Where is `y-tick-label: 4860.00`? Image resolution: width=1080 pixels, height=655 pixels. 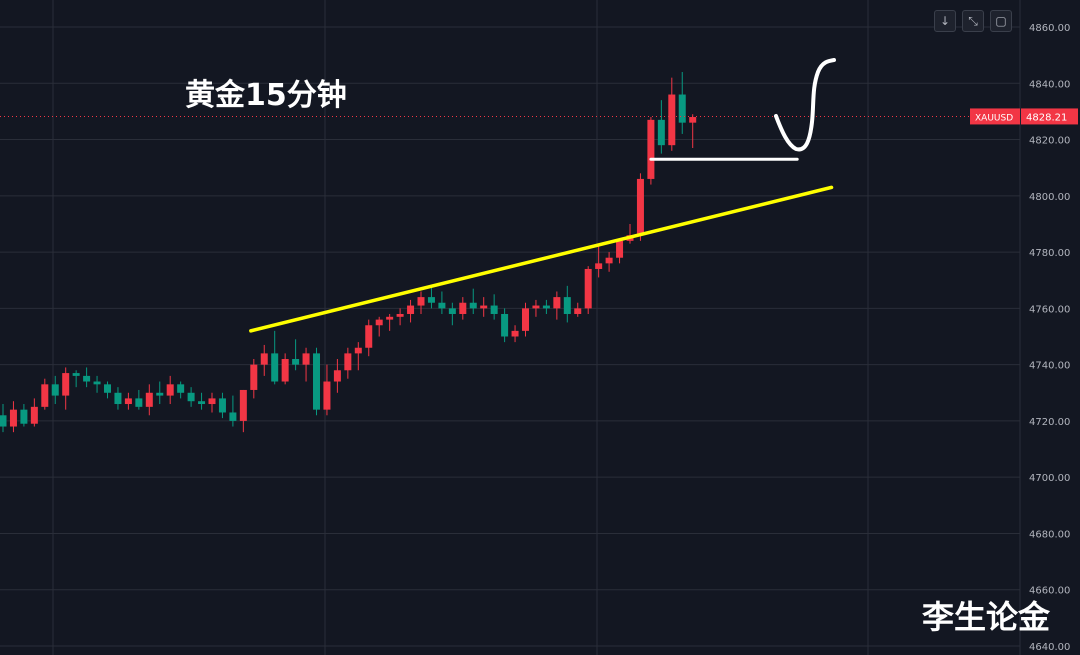 y-tick-label: 4860.00 is located at coordinates (1049, 28).